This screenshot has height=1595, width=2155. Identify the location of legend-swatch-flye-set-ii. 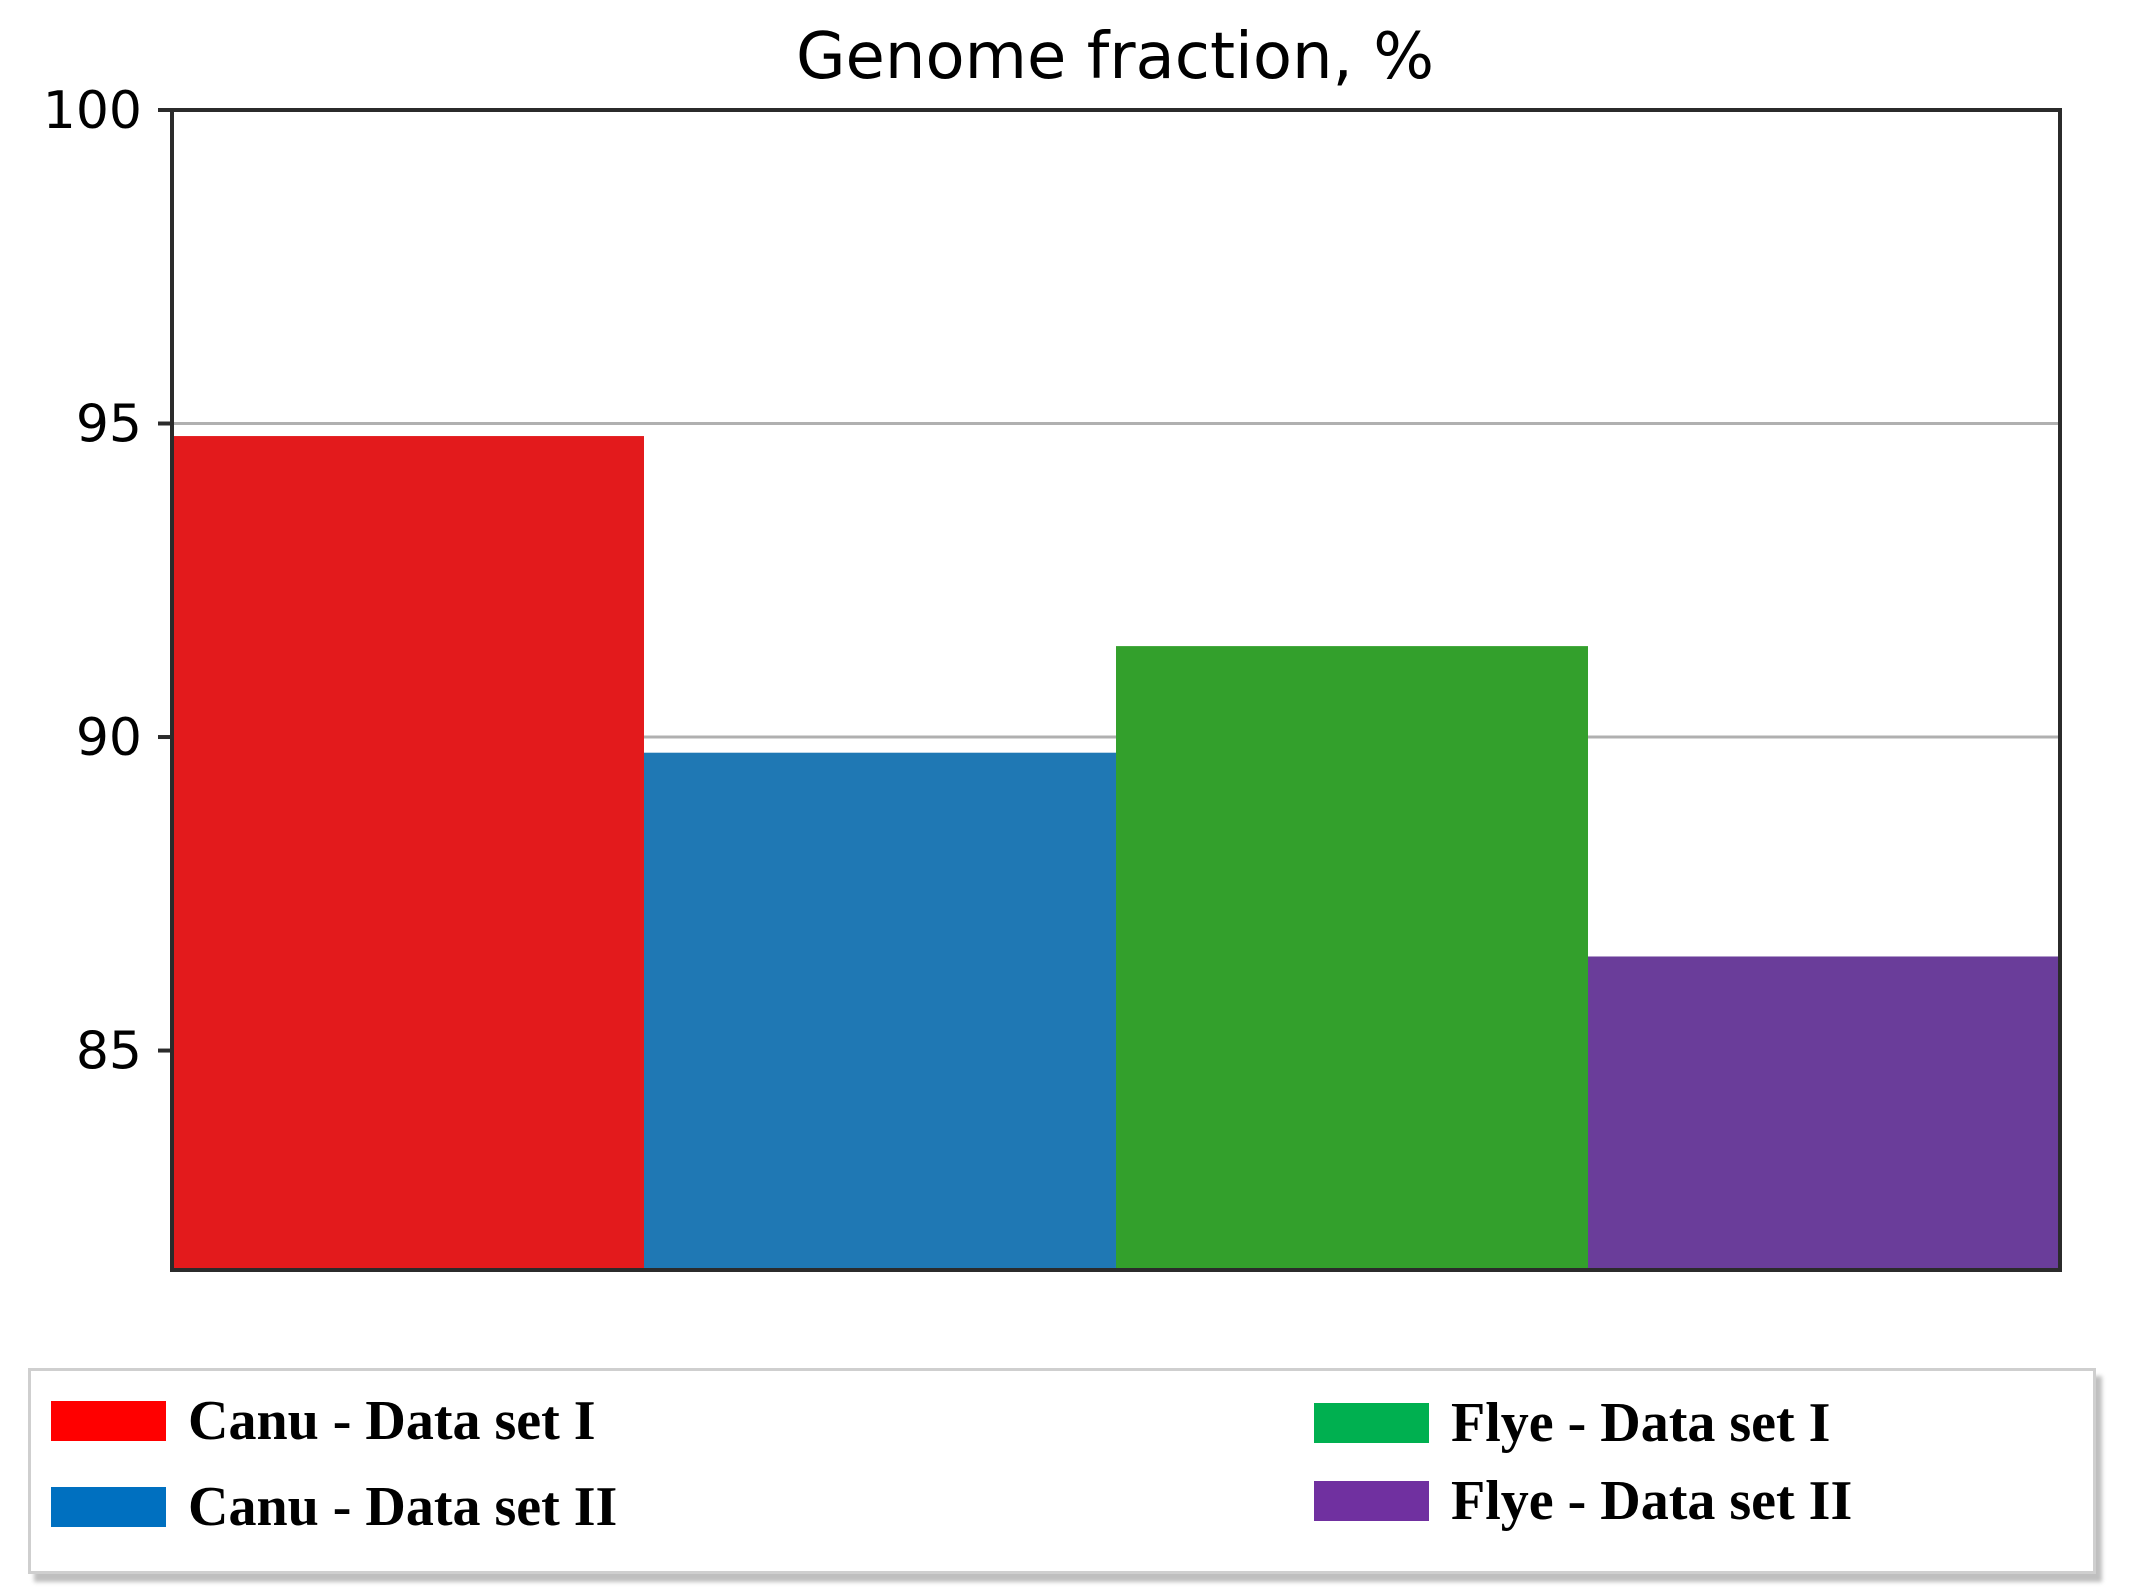
(1371, 1501).